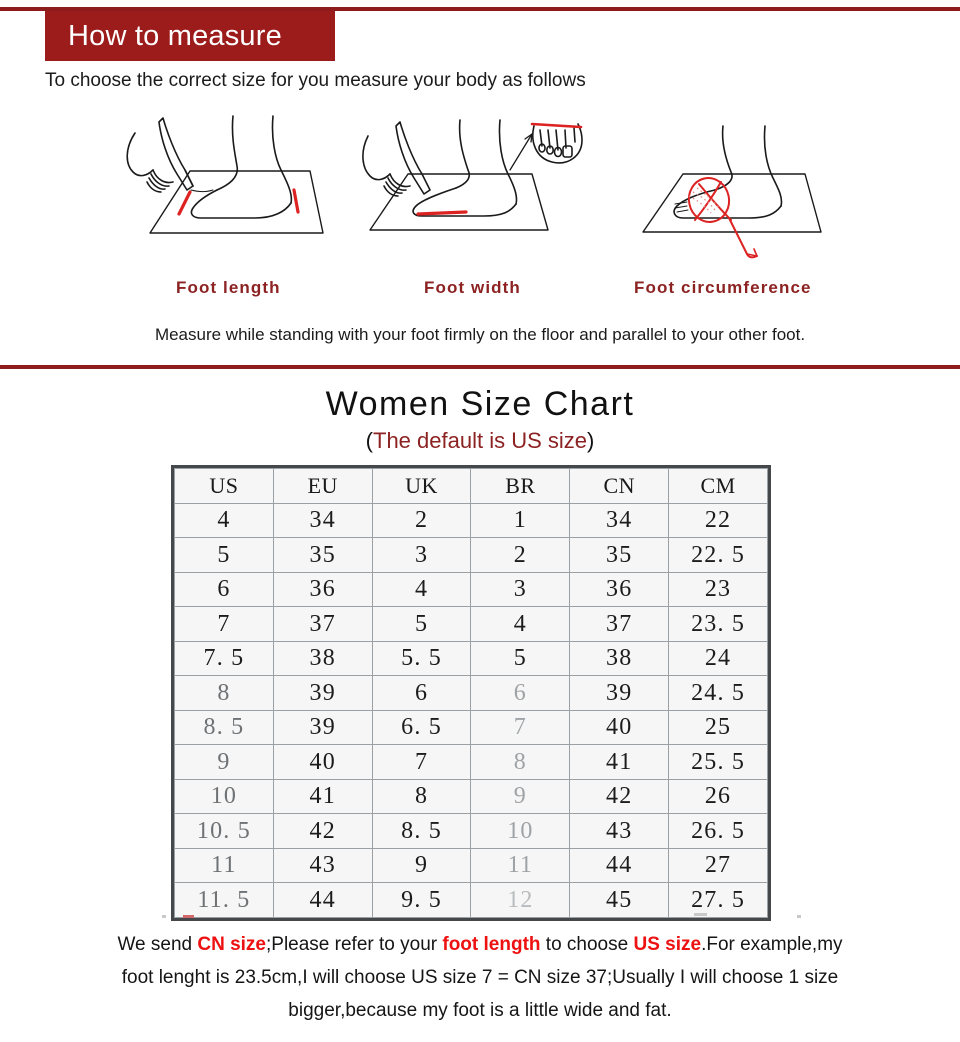 Image resolution: width=960 pixels, height=1042 pixels. Describe the element at coordinates (224, 693) in the screenshot. I see `table-cell-us: 8` at that location.